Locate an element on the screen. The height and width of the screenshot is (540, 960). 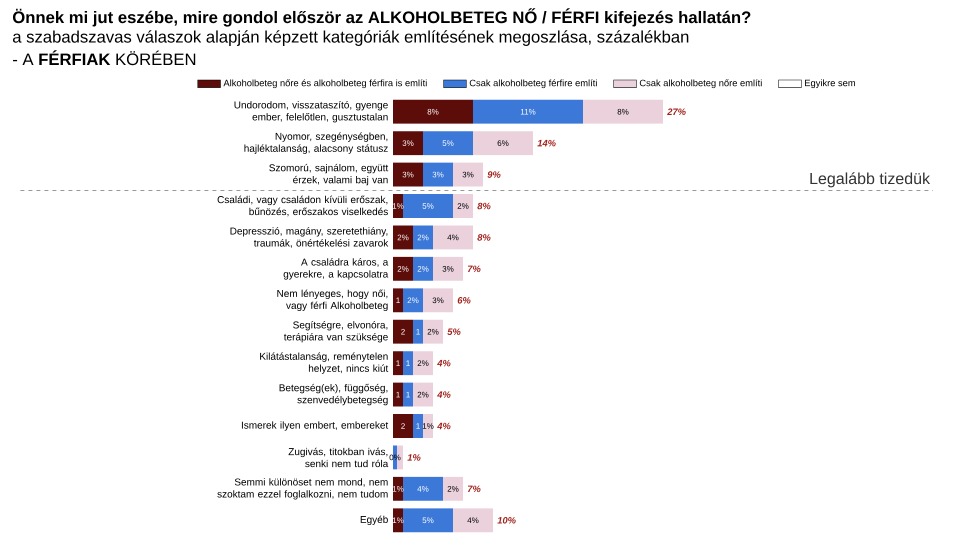
total-label: 5% is located at coordinates (453, 331).